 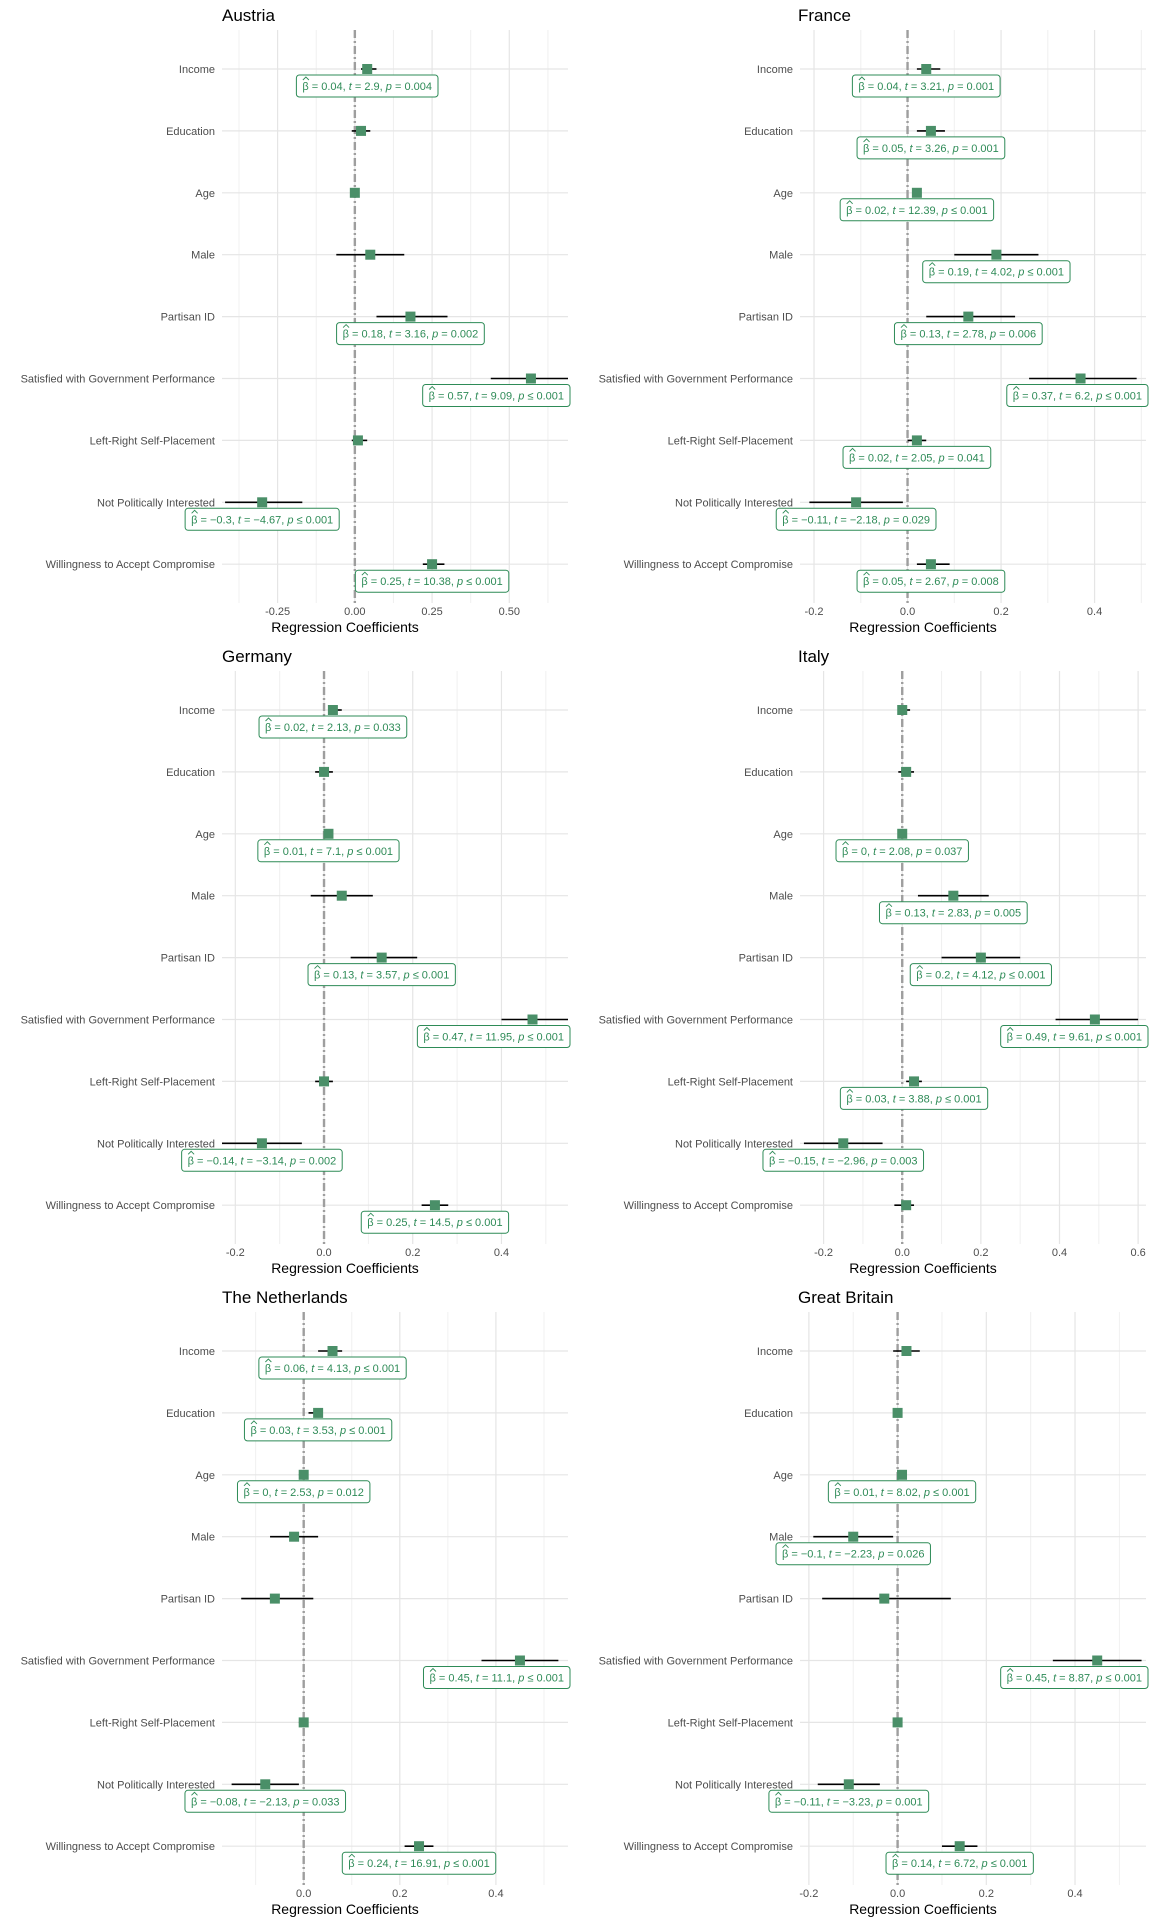 I want to click on annotation-text: β = 0.14, t = 6.72, p ≤ 0.001, so click(x=959, y=1864).